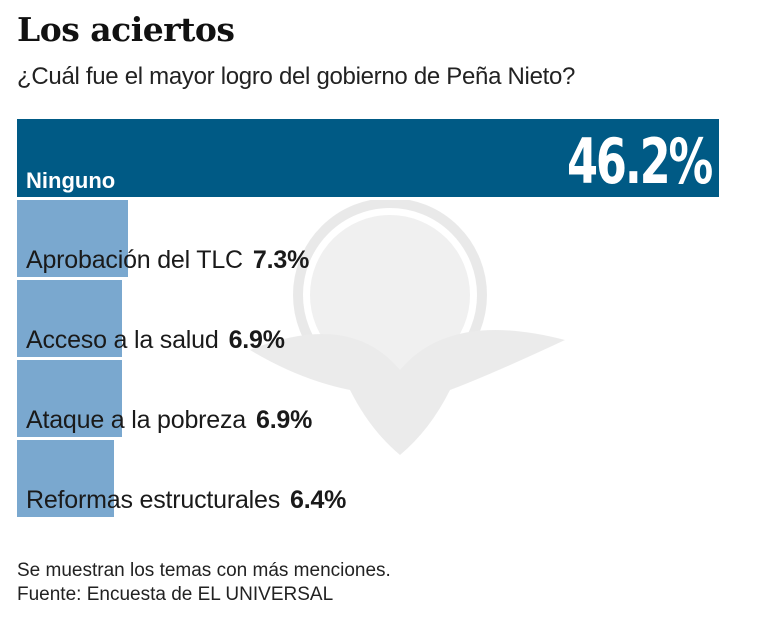  I want to click on bar-text: Aprobación del TLC 7.3%, so click(167, 260).